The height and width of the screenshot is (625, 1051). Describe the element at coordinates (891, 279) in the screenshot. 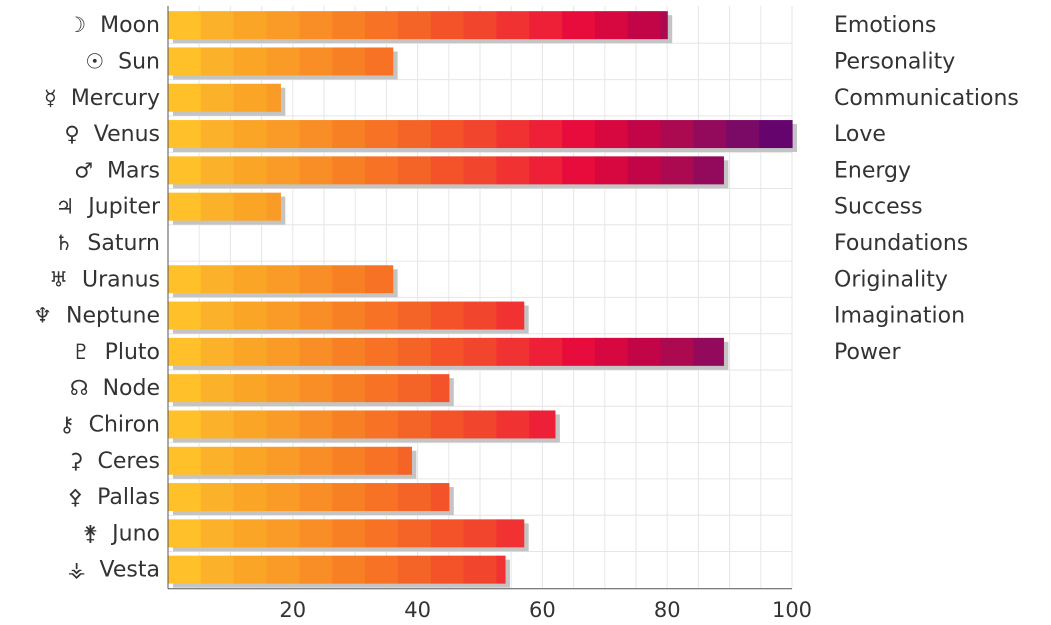

I see `meaning-label-originality: Originality` at that location.